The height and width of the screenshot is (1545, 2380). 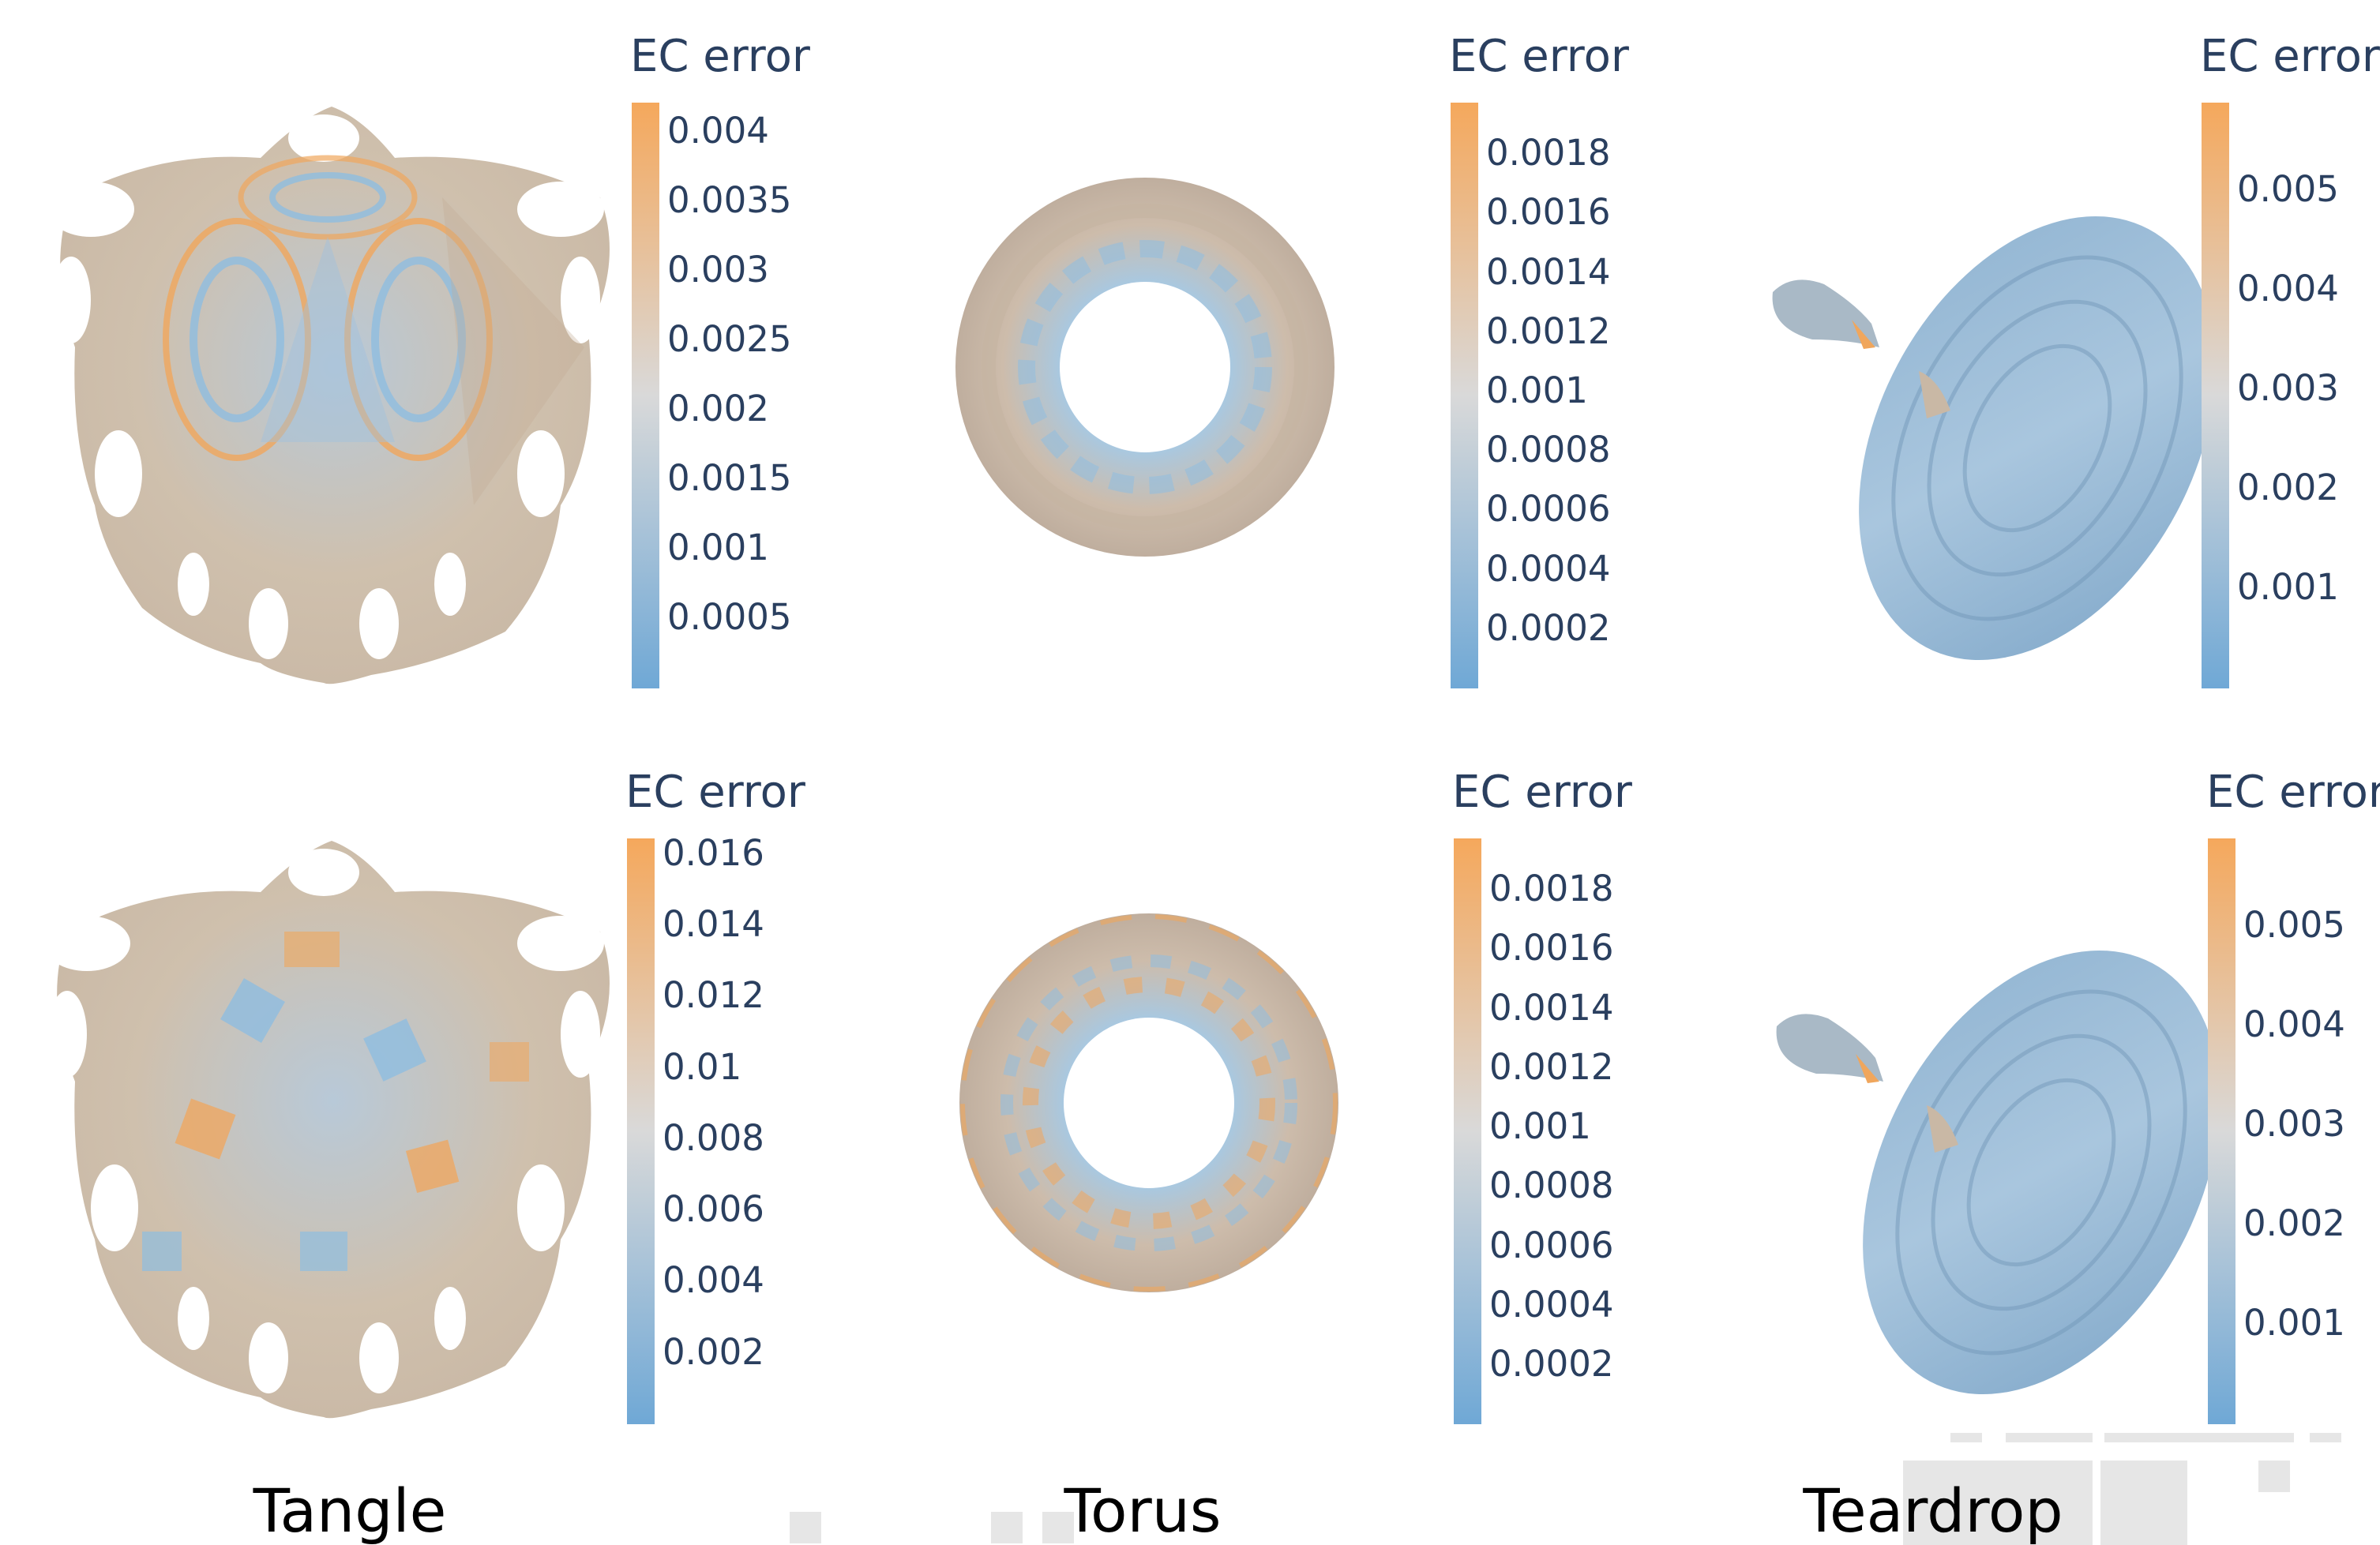 What do you see at coordinates (702, 1067) in the screenshot?
I see `colorbar-tick: 0.01` at bounding box center [702, 1067].